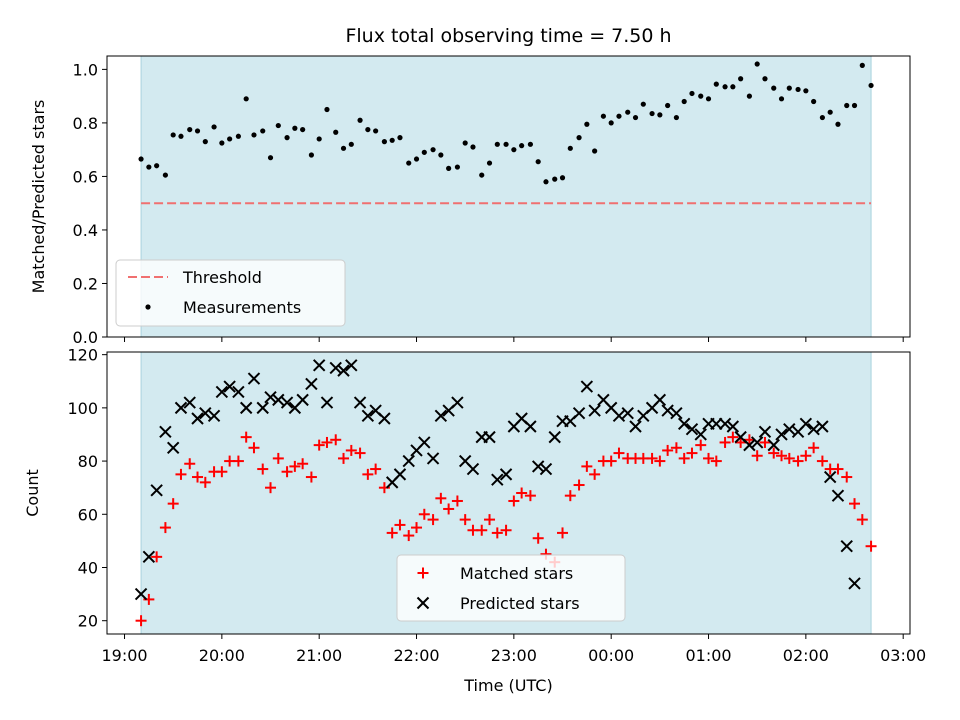 This screenshot has width=960, height=720. I want to click on top-y-tick-label: 0.6, so click(85, 176).